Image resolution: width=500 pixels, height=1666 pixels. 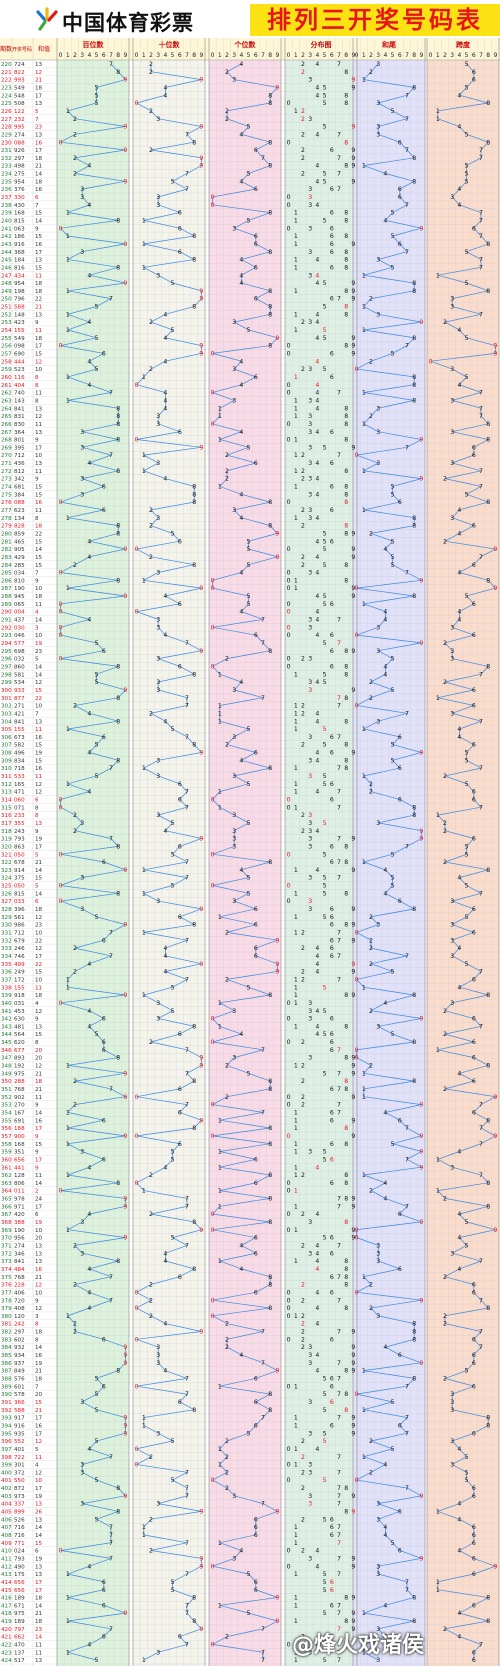 I want to click on trend-line-tens, so click(x=169, y=862).